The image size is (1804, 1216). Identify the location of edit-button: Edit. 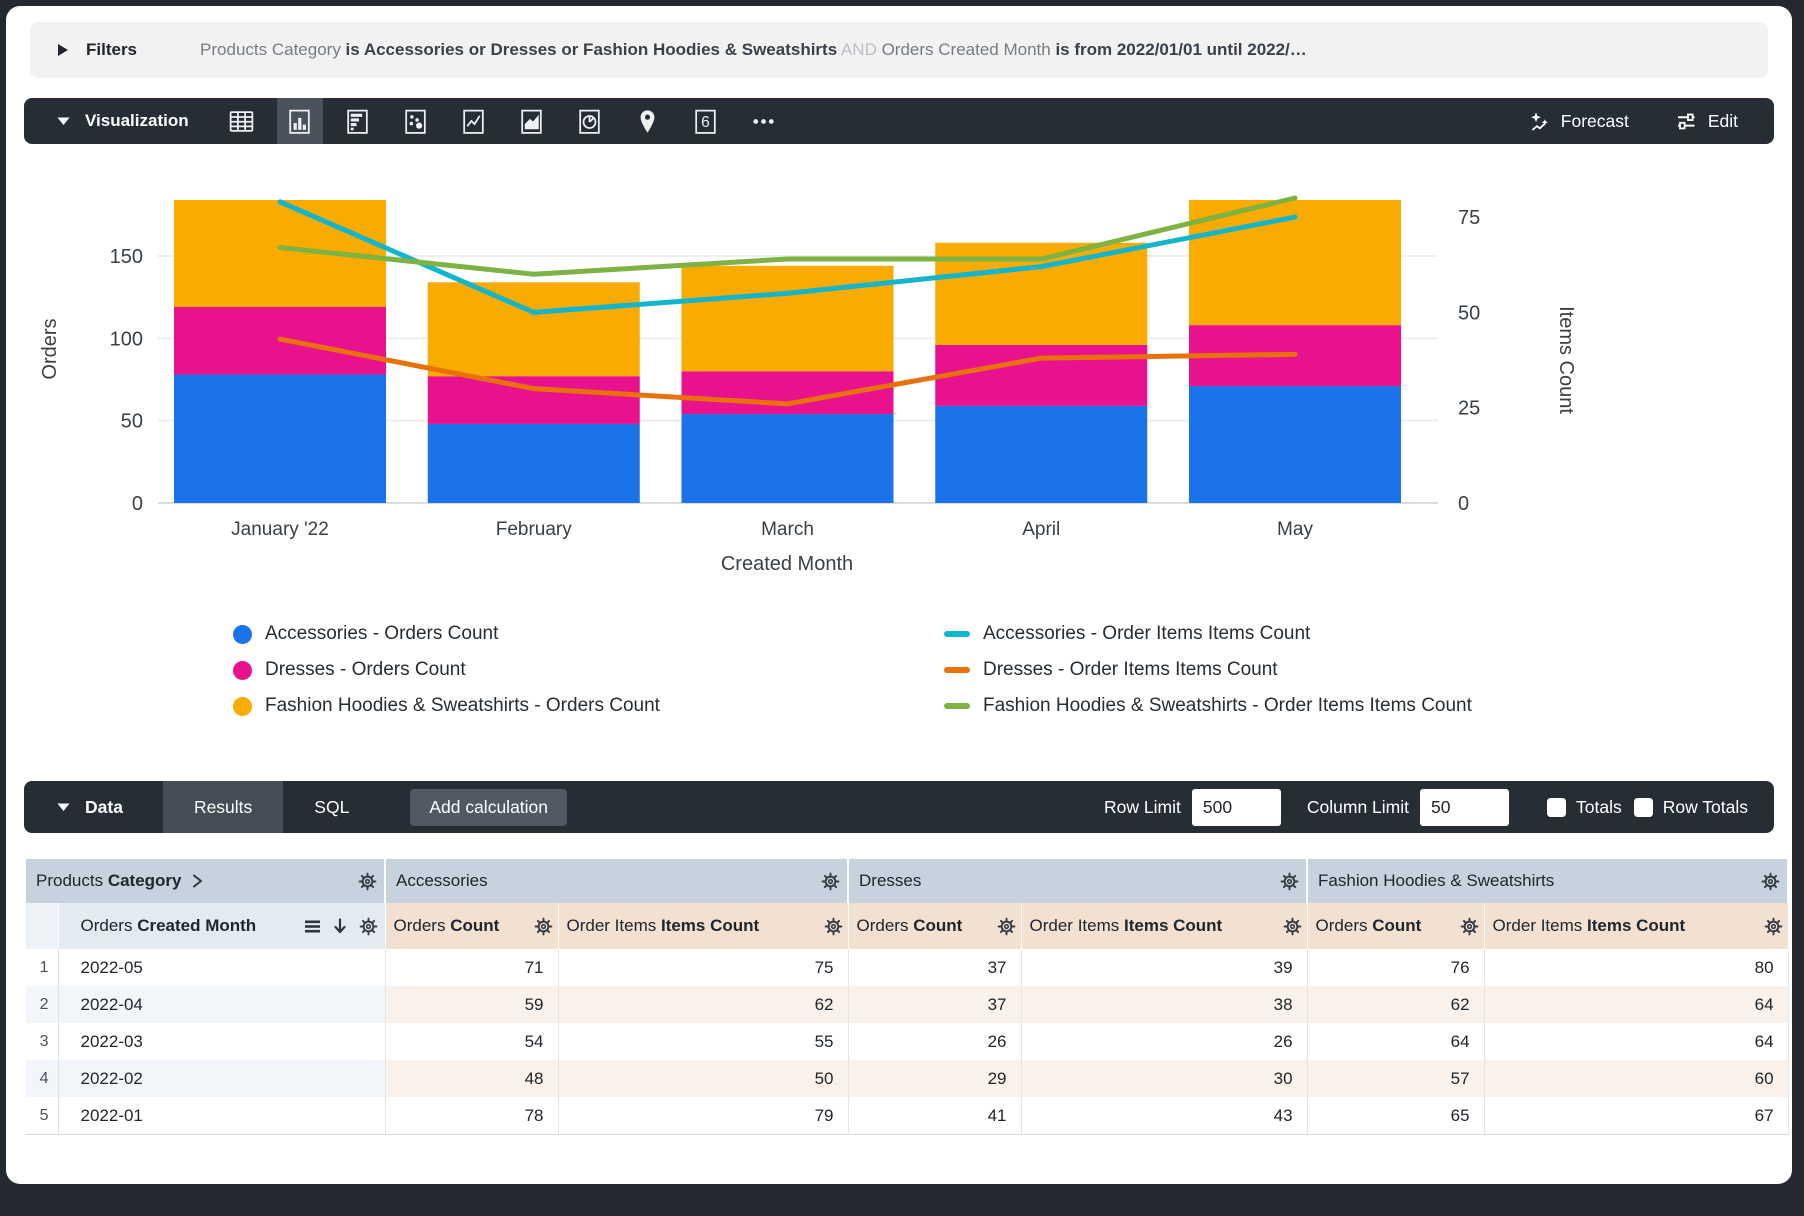
(1706, 121).